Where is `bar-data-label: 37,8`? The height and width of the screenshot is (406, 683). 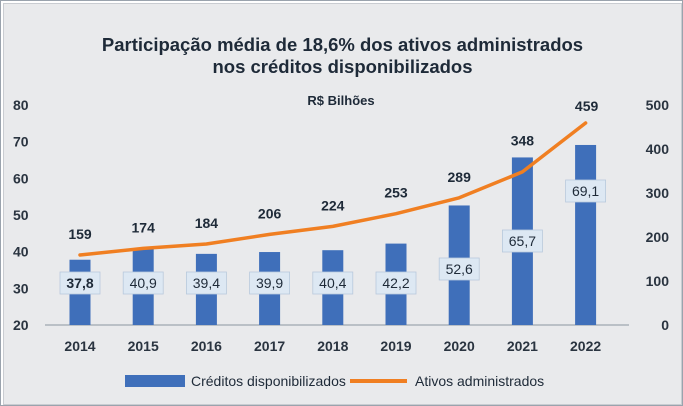
bar-data-label: 37,8 is located at coordinates (79, 283).